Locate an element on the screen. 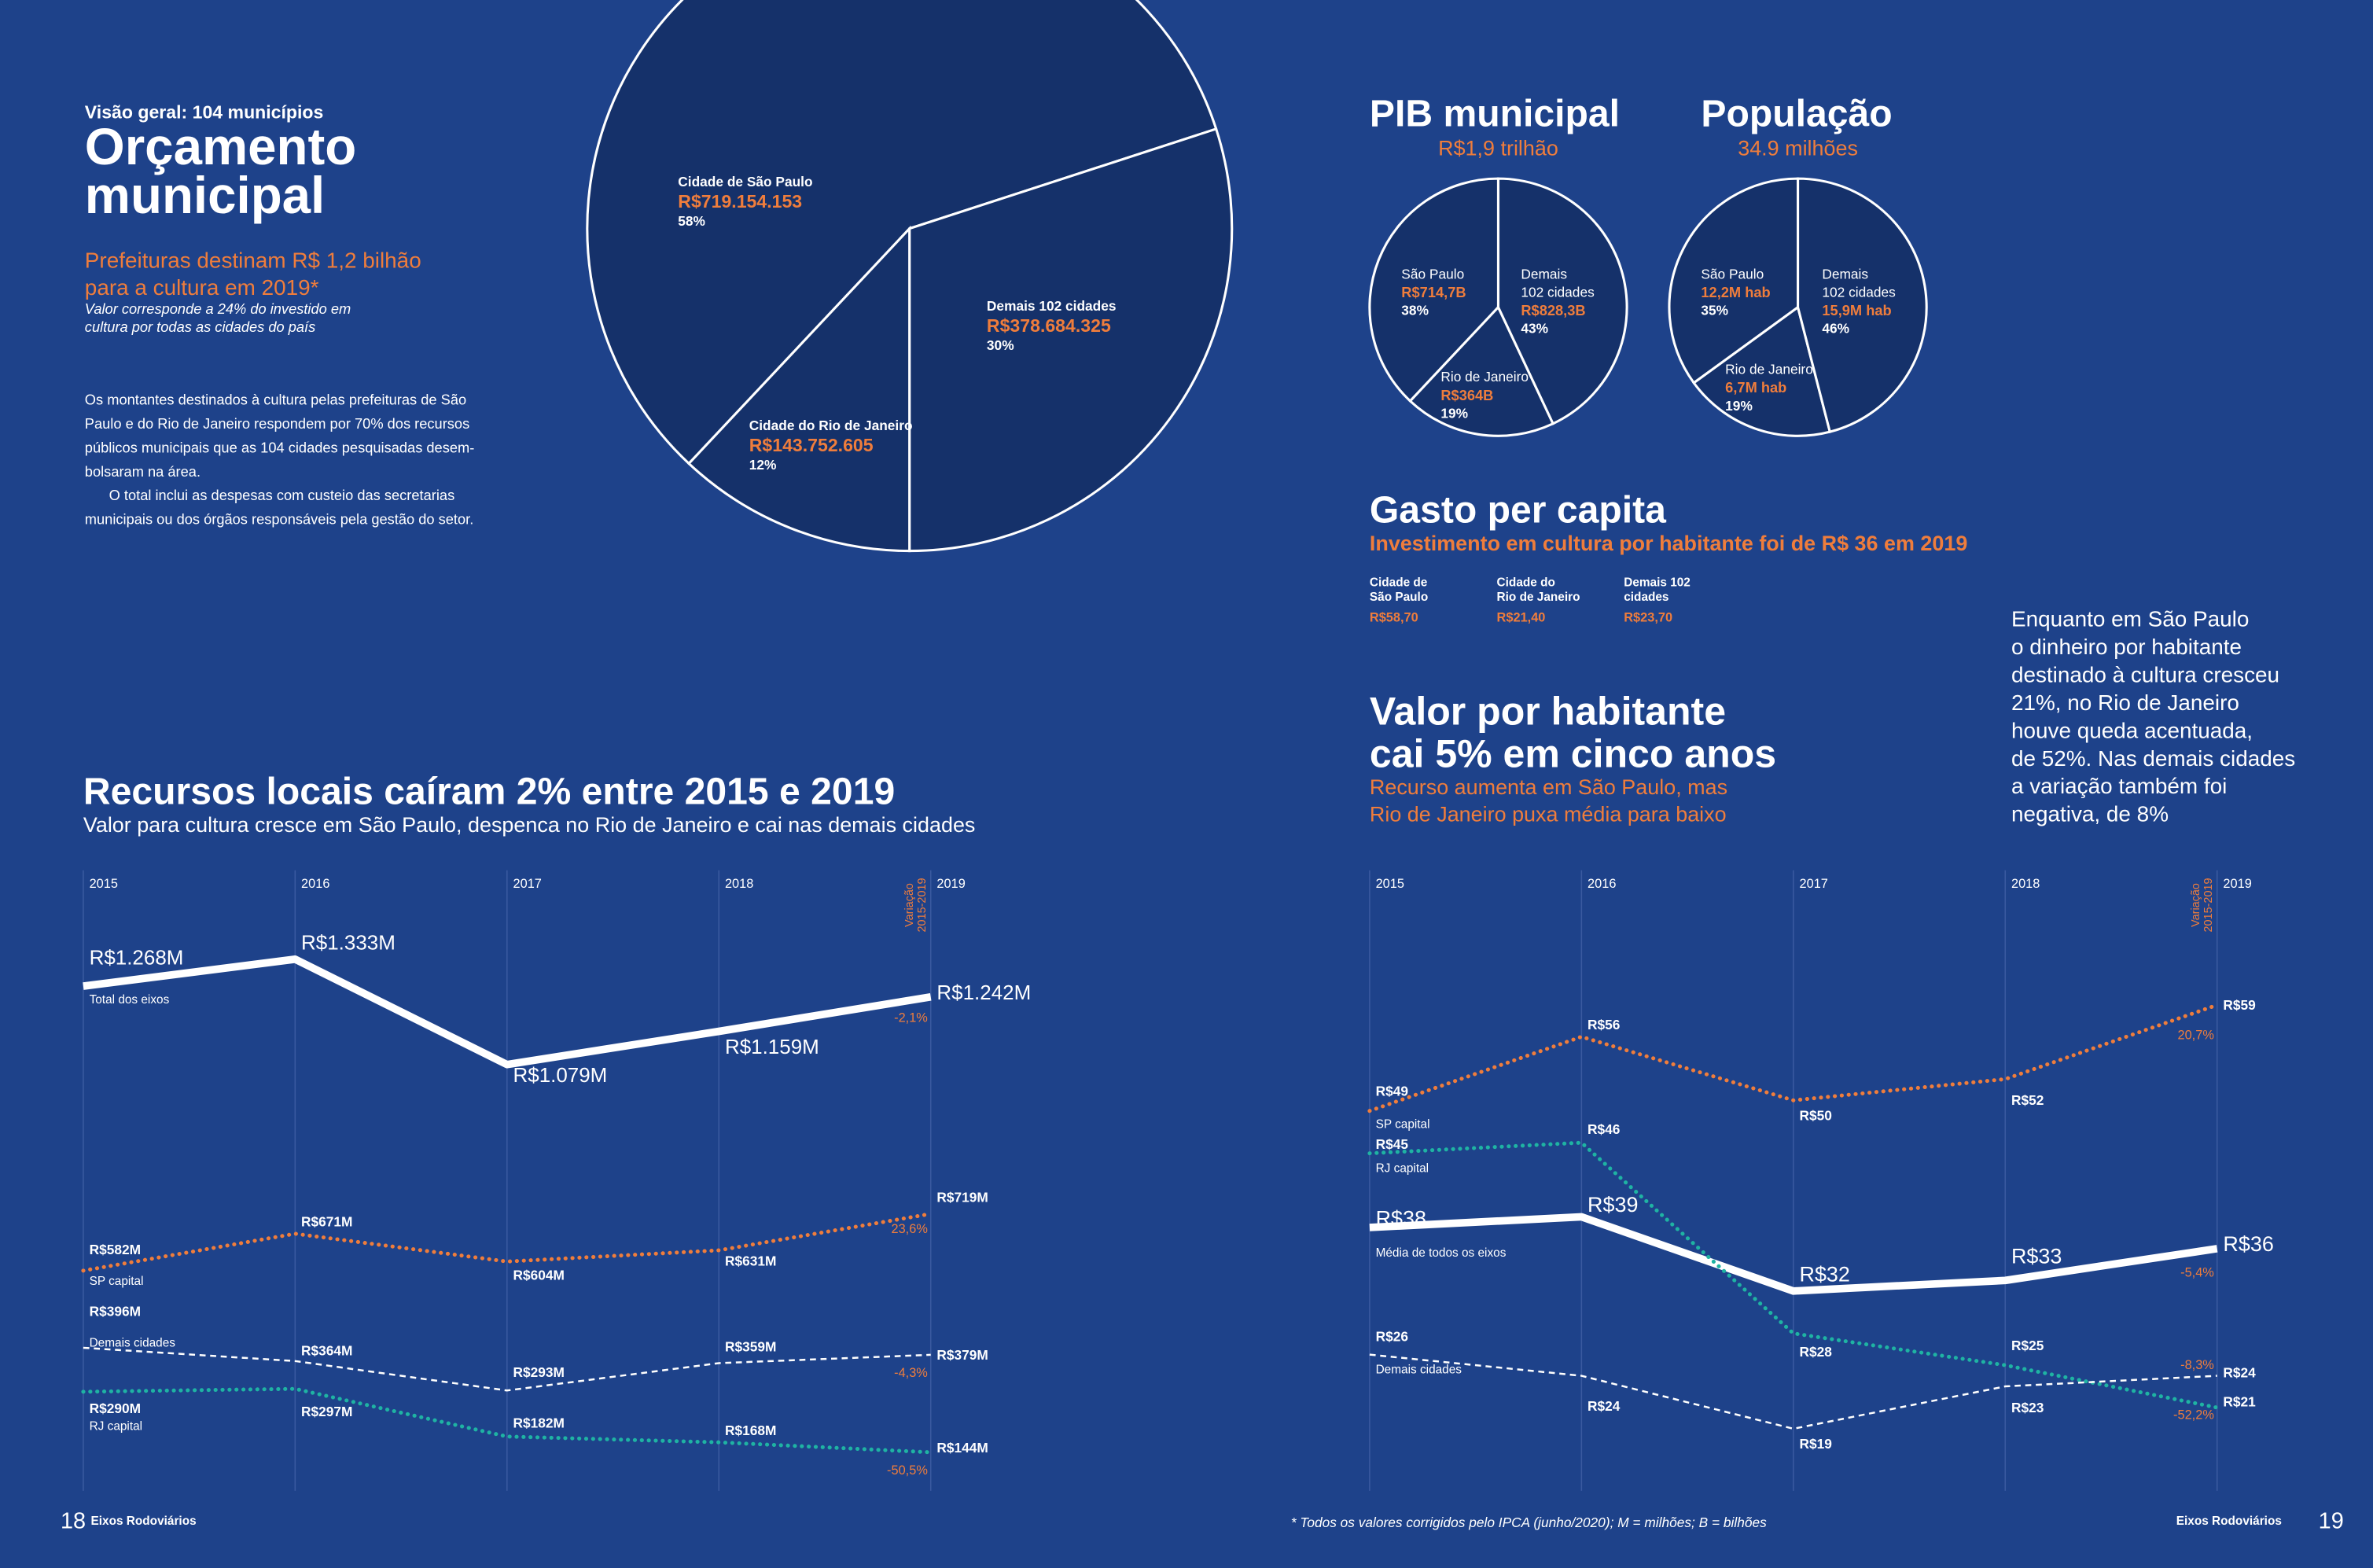 The image size is (2373, 1568). variation-label: 20,7% is located at coordinates (2195, 1036).